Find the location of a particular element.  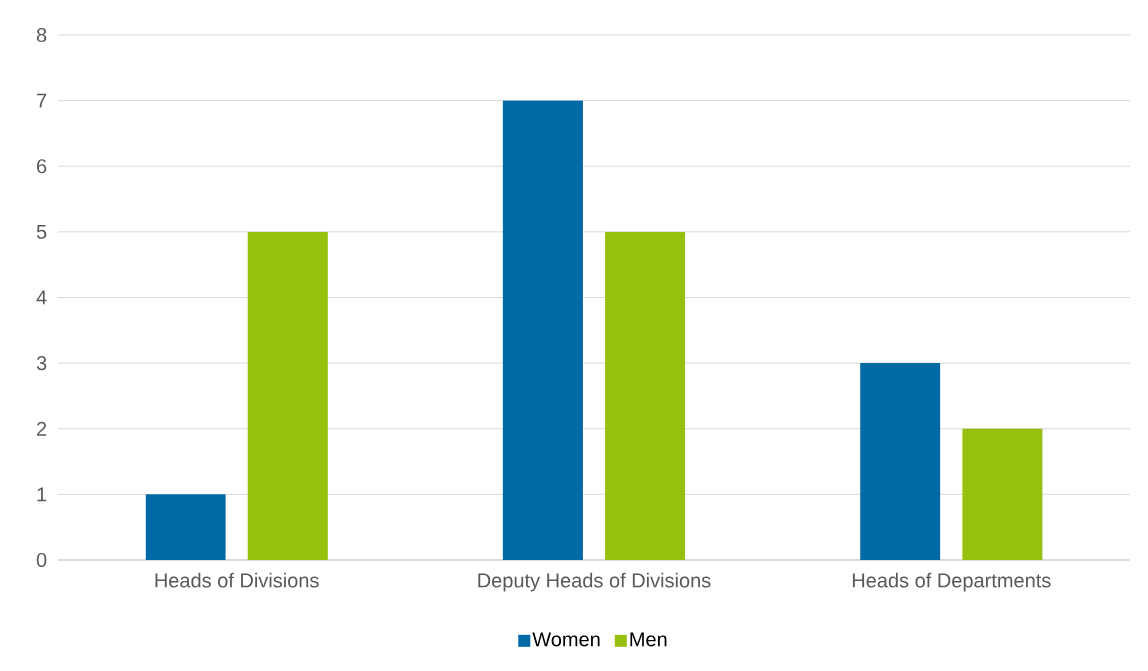

y-tick-label: 4 is located at coordinates (41, 297).